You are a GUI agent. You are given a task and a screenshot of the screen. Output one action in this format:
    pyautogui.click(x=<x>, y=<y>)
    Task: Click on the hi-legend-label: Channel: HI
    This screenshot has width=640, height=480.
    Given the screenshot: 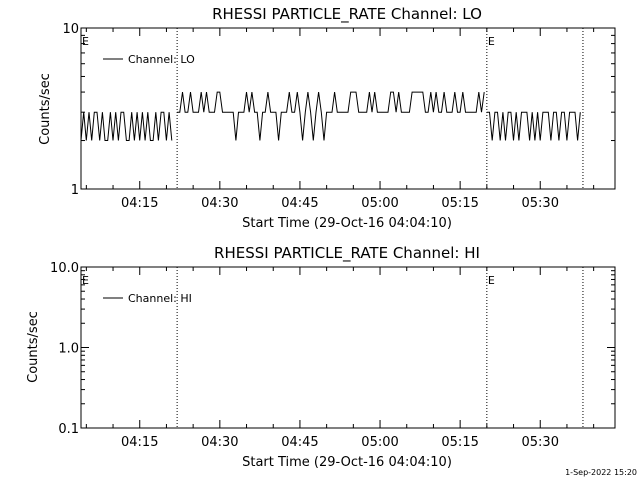 What is the action you would take?
    pyautogui.click(x=160, y=298)
    